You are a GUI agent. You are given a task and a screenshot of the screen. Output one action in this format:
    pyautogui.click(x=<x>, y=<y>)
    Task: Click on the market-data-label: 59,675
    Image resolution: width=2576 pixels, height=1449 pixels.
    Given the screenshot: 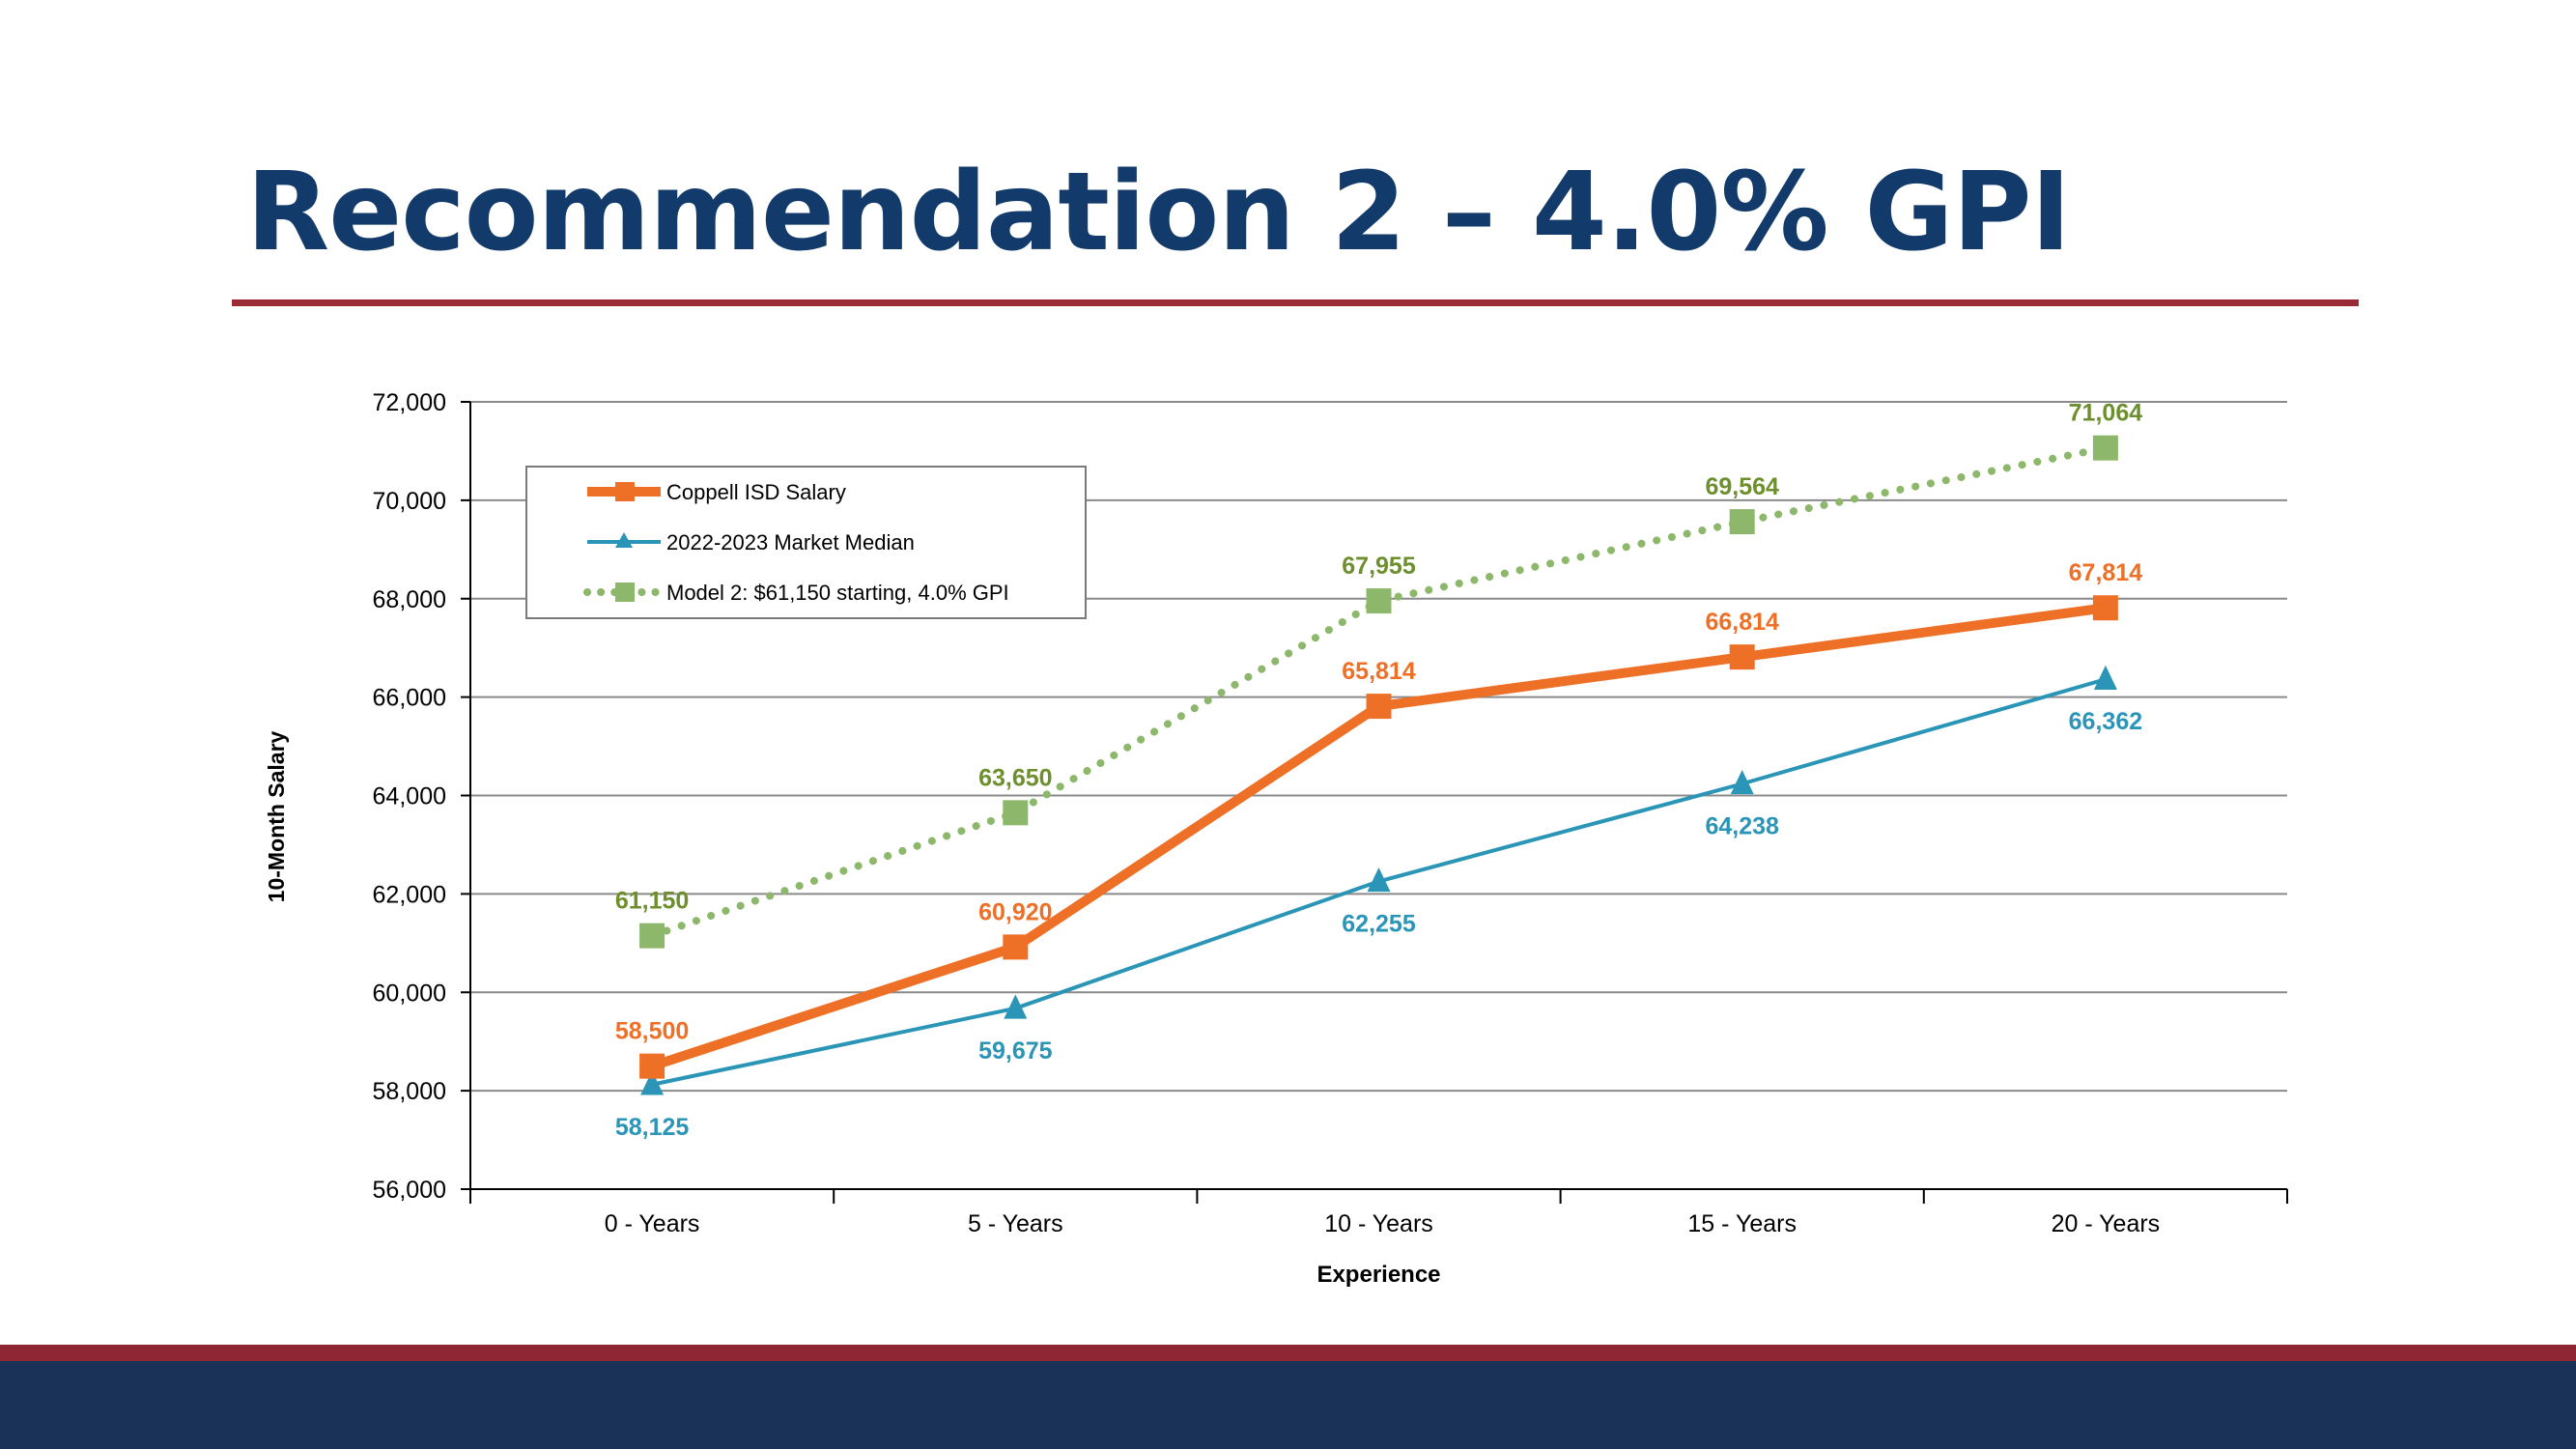 What is the action you would take?
    pyautogui.click(x=1015, y=1051)
    